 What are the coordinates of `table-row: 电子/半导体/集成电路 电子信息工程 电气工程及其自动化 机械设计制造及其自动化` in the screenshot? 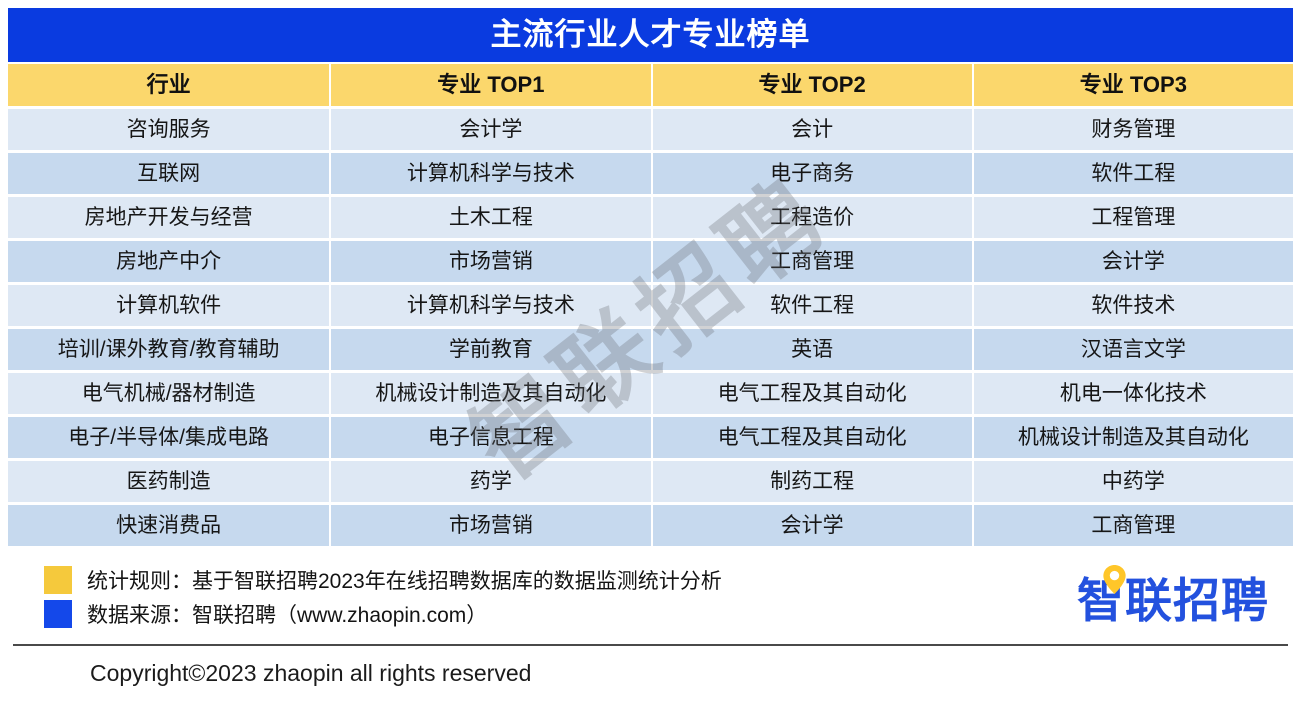 It's located at (650, 437).